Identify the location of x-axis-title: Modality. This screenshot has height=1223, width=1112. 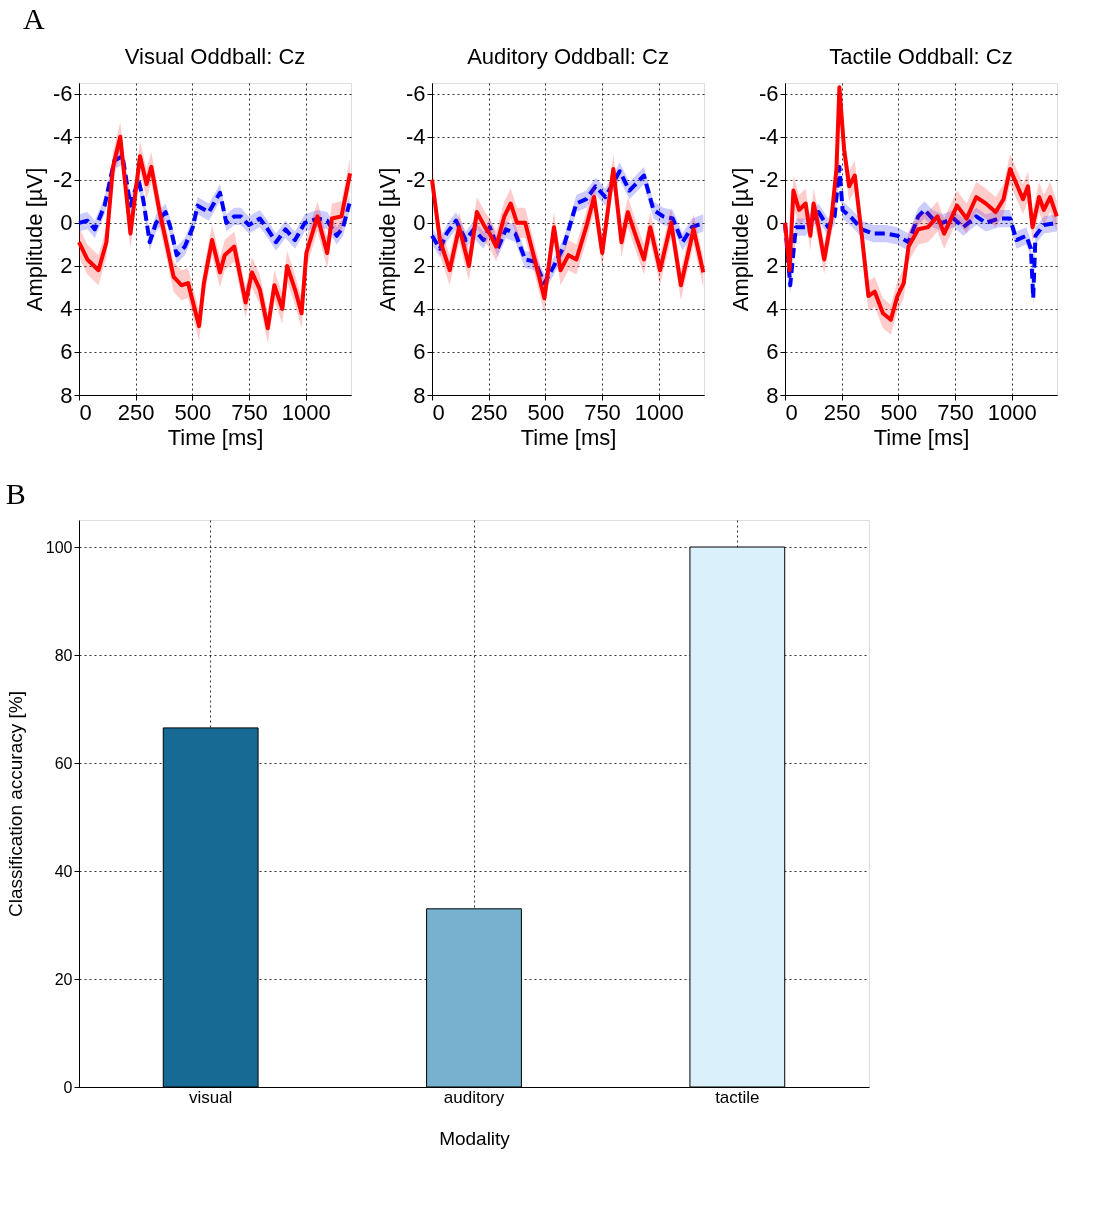
(475, 1138).